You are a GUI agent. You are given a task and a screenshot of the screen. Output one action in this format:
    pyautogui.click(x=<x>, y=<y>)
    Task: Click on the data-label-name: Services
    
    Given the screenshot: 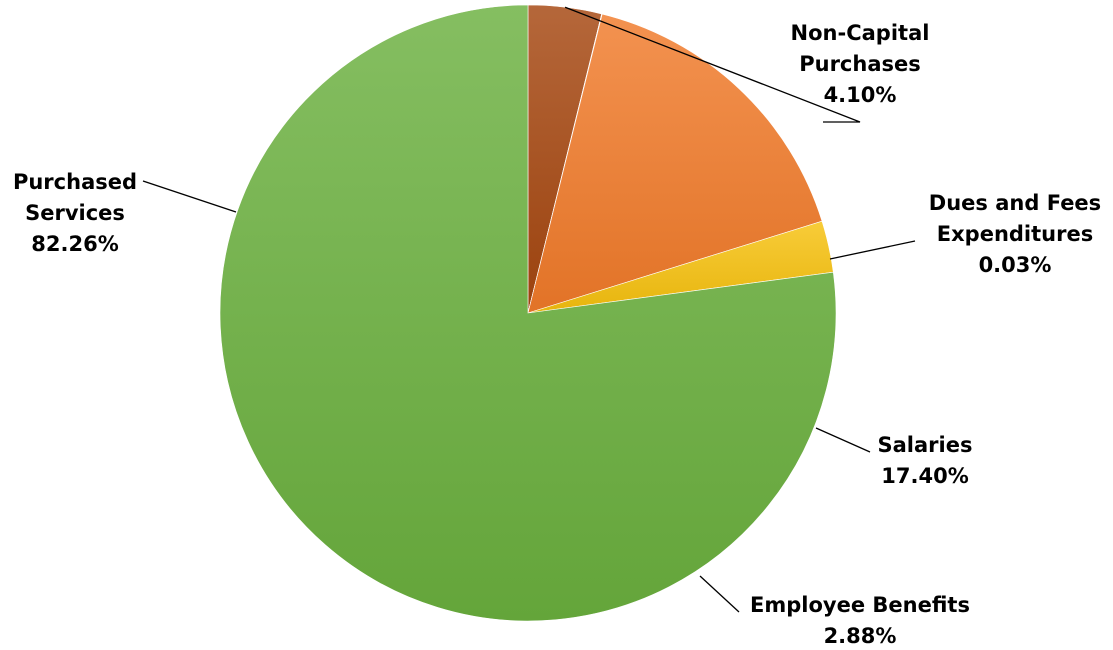 What is the action you would take?
    pyautogui.click(x=75, y=213)
    